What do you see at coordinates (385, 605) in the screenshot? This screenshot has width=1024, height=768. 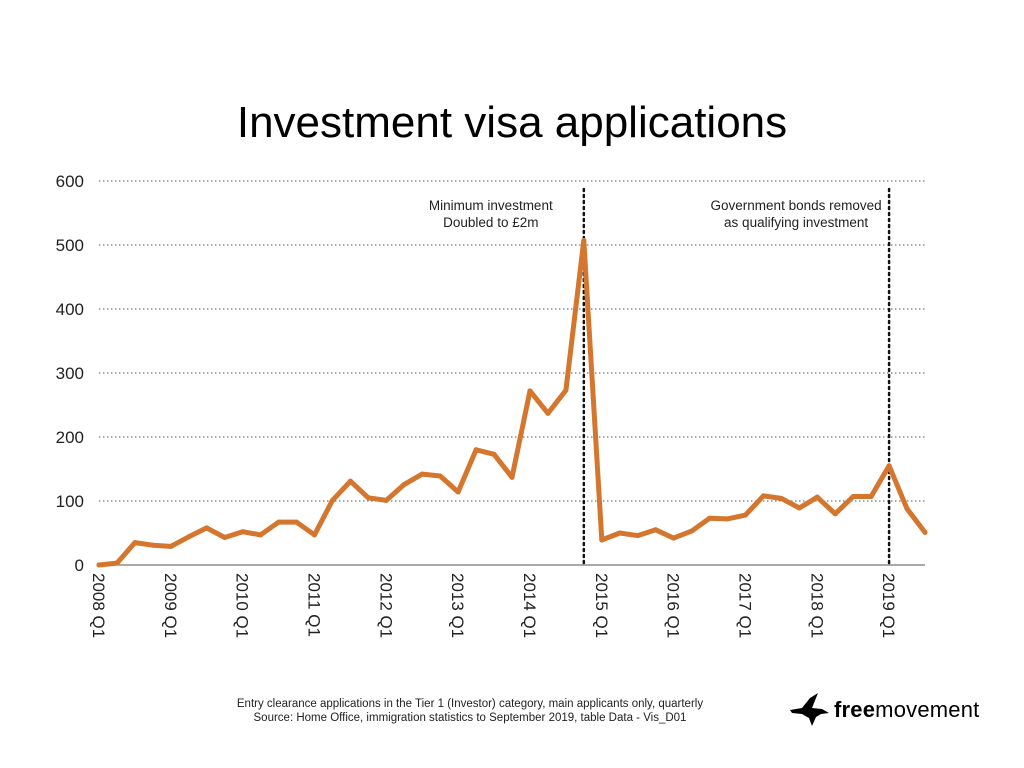 I see `x-tick-label: 2012 Q1` at bounding box center [385, 605].